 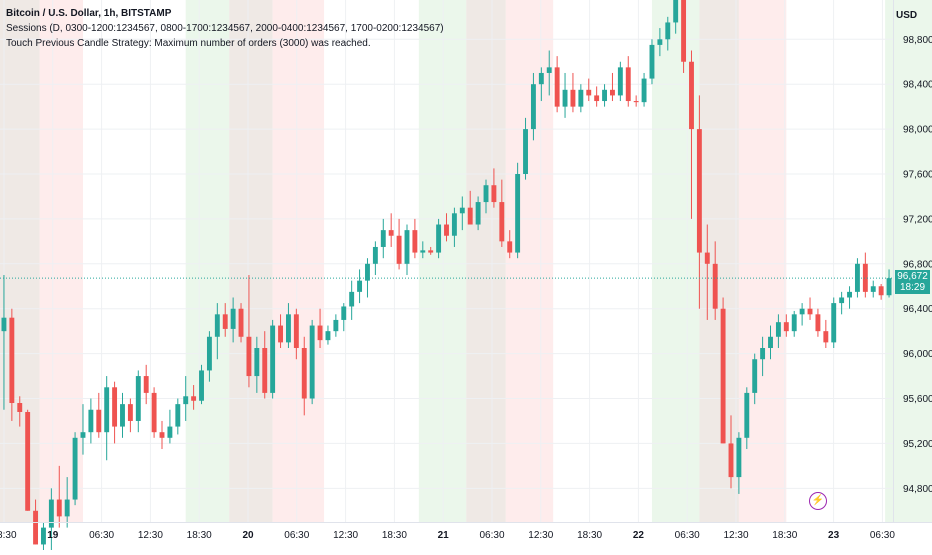 I want to click on lightning-icon: ⚡, so click(x=818, y=501).